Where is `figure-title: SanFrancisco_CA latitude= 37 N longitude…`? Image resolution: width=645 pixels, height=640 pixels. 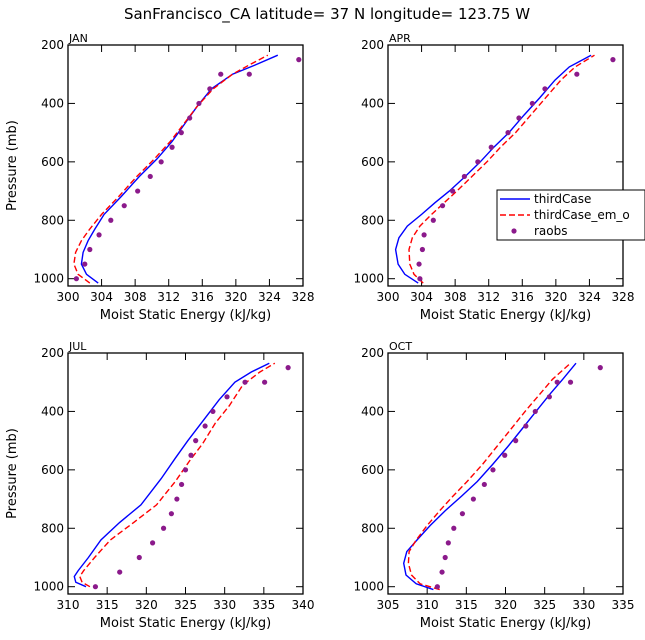
figure-title: SanFrancisco_CA latitude= 37 N longitude… is located at coordinates (327, 14).